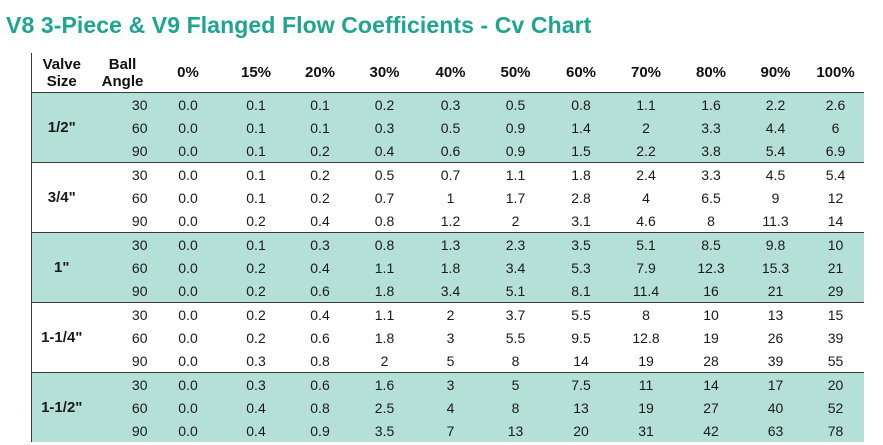 The width and height of the screenshot is (883, 445). Describe the element at coordinates (515, 244) in the screenshot. I see `cv-value-cell: 2.3` at that location.